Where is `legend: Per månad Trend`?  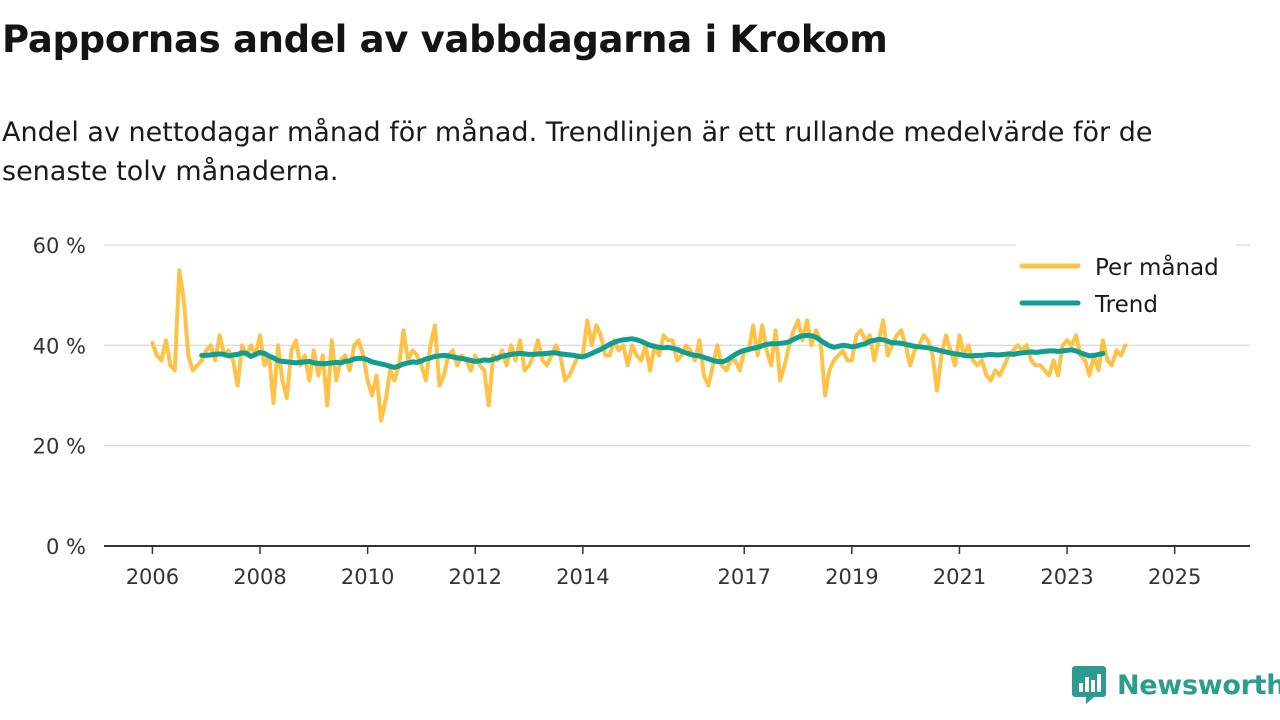
legend: Per månad Trend is located at coordinates (1126, 288).